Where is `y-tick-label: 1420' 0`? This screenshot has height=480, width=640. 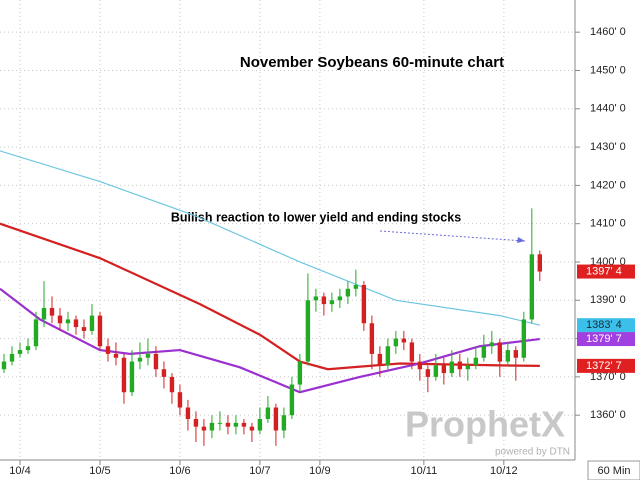
y-tick-label: 1420' 0 is located at coordinates (608, 185).